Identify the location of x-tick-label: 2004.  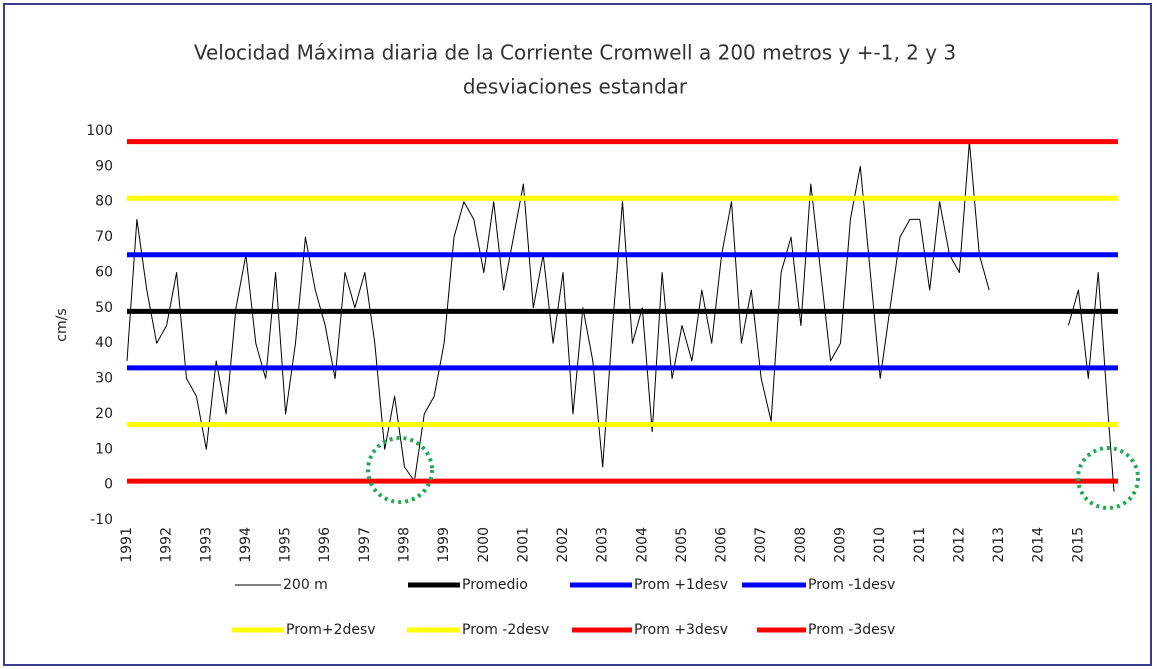
(642, 545).